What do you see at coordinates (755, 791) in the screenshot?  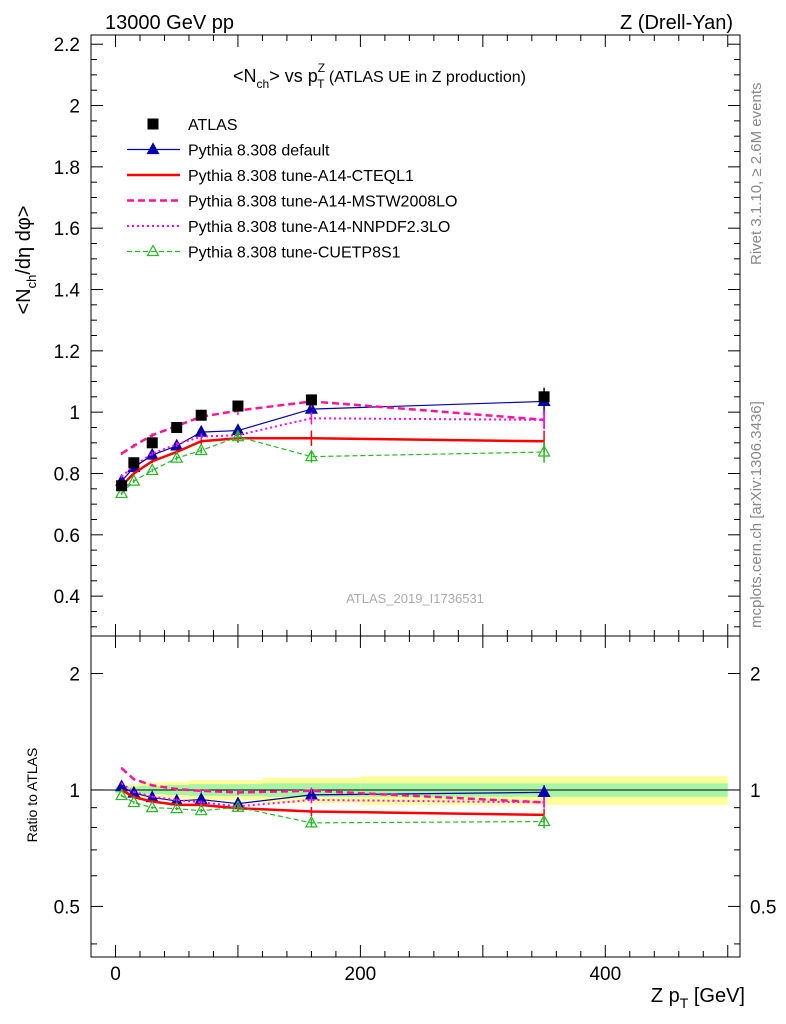 I see `ratio-y-tick-label-right: 1` at bounding box center [755, 791].